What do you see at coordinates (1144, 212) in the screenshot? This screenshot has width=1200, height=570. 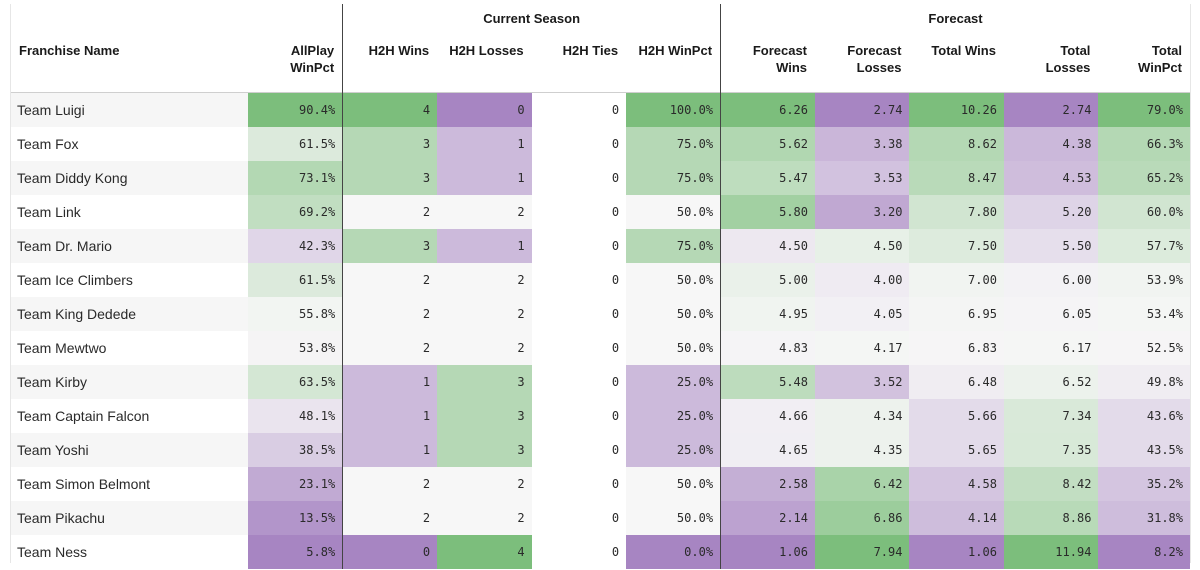 I see `total-winpct-cell: 60.0%` at bounding box center [1144, 212].